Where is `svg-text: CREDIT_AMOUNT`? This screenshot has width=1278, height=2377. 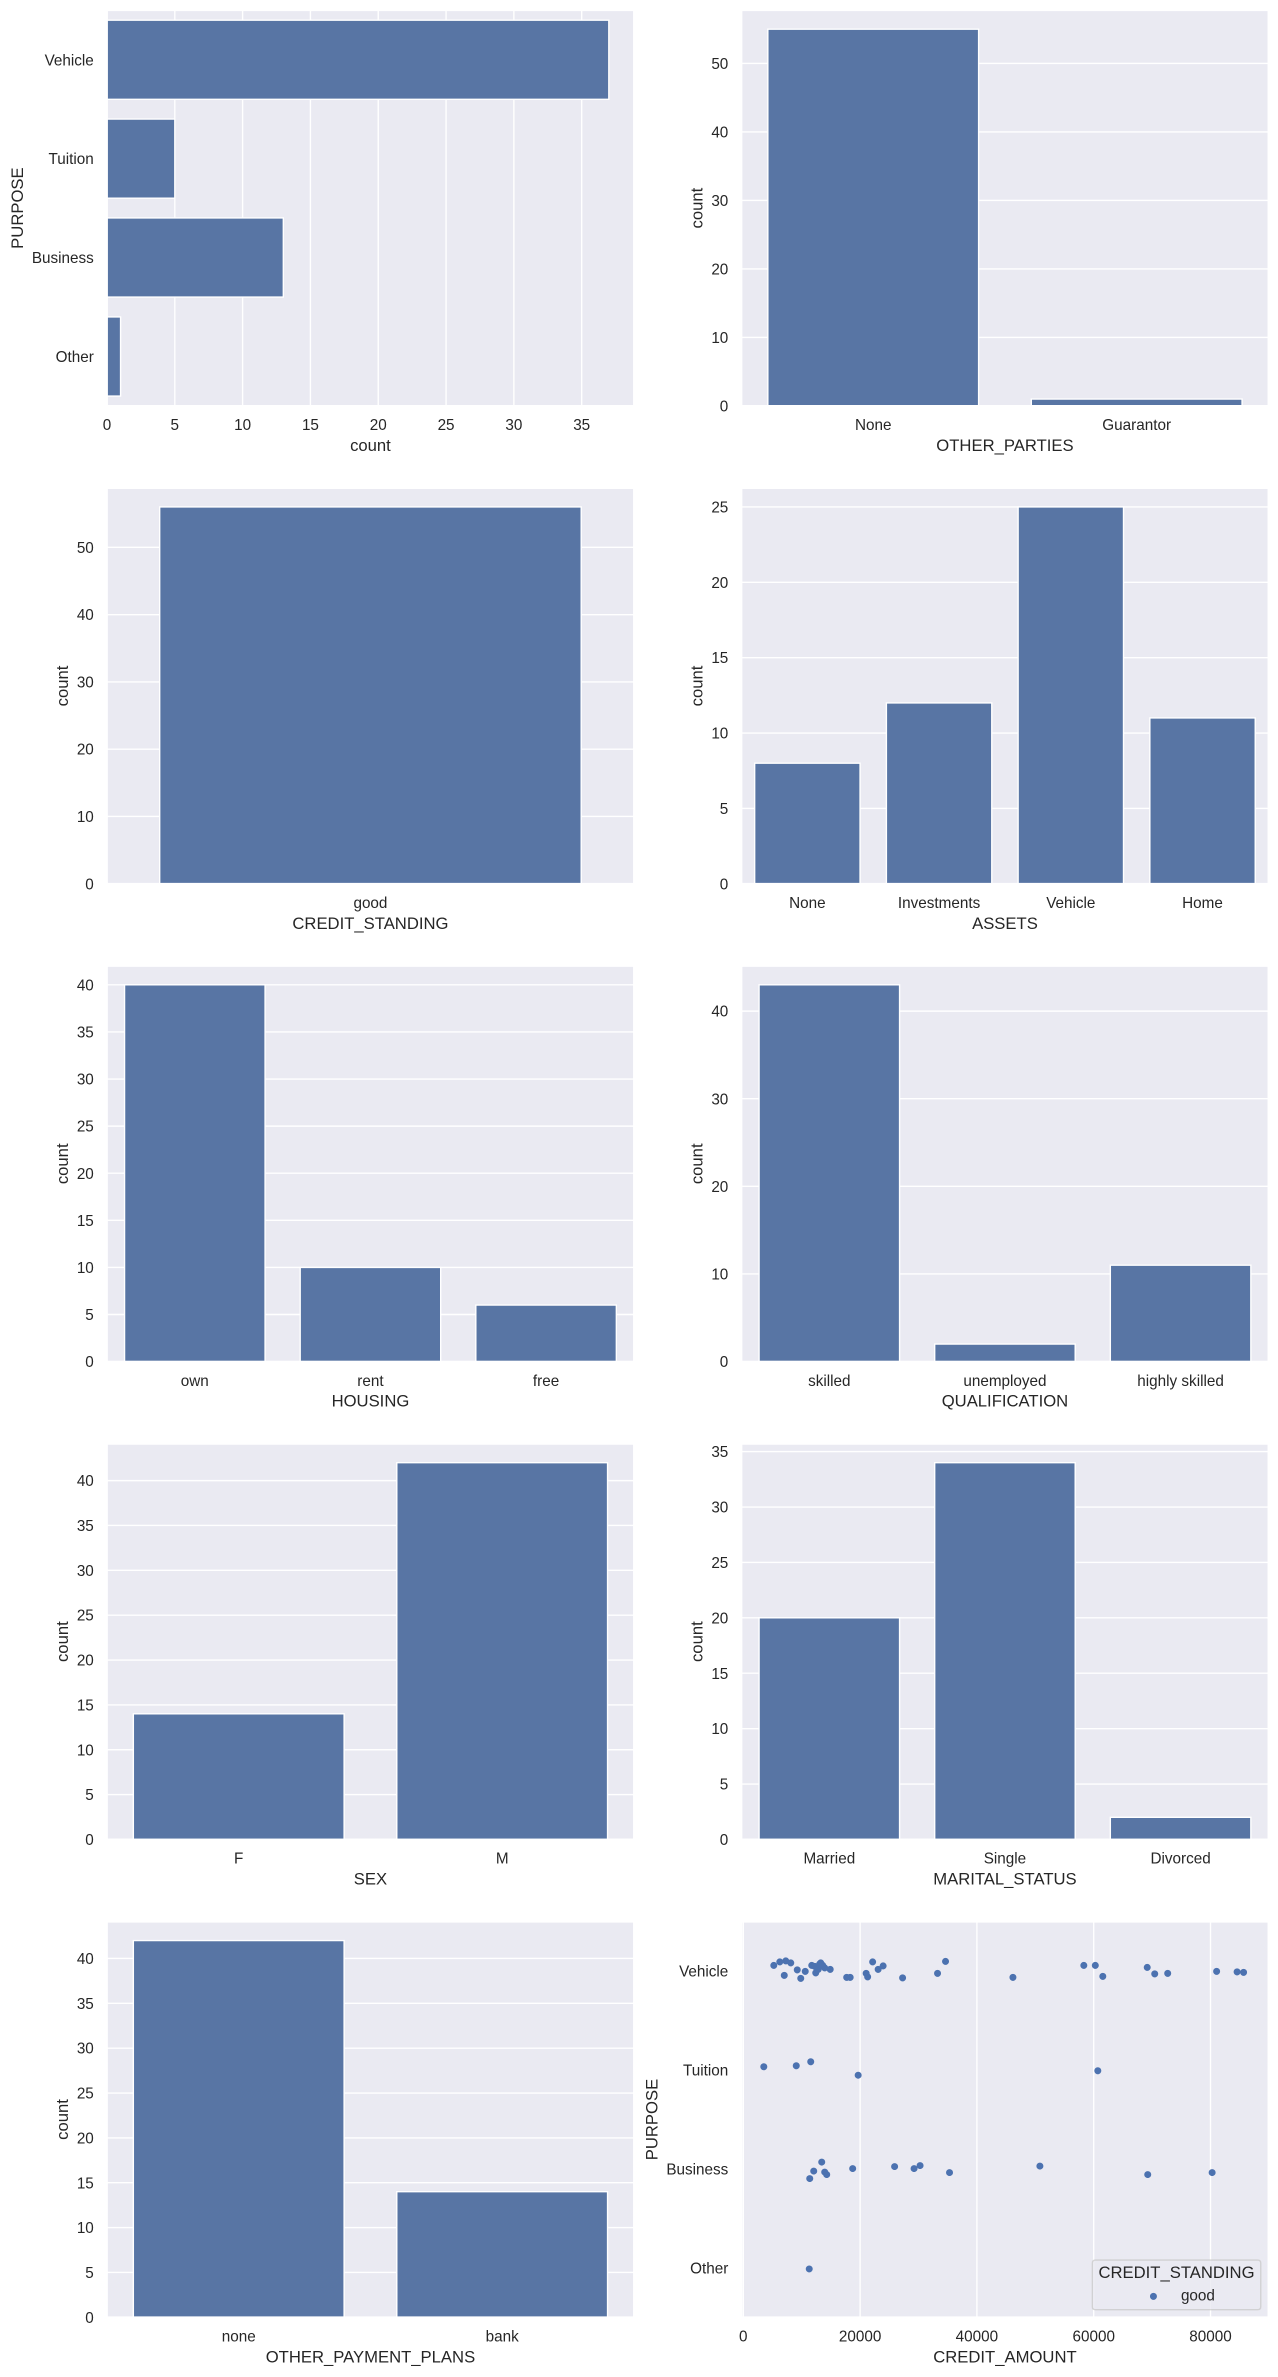
svg-text: CREDIT_AMOUNT is located at coordinates (1004, 2356).